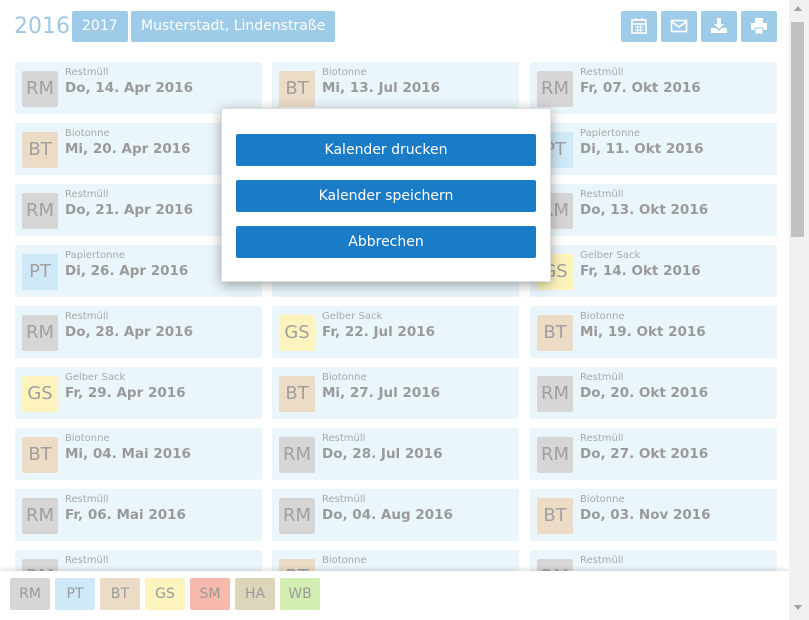 The image size is (809, 620). What do you see at coordinates (643, 332) in the screenshot?
I see `pickup-date: Mi, 19. Okt 2016` at bounding box center [643, 332].